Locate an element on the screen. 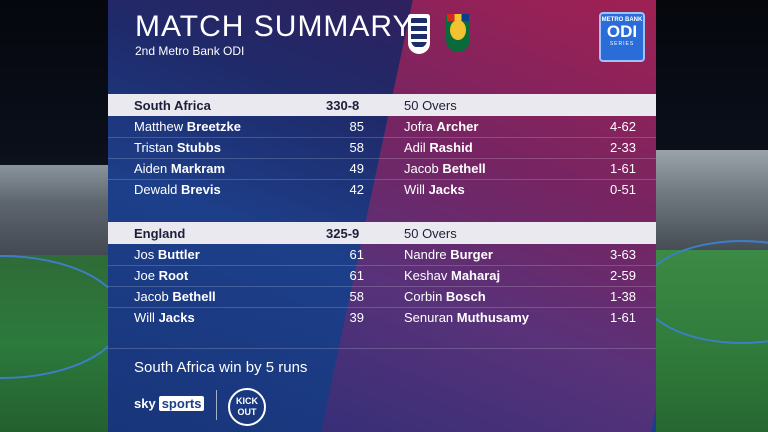  innings-header-south-africa: South Africa 330-8 50 Overs is located at coordinates (382, 105).